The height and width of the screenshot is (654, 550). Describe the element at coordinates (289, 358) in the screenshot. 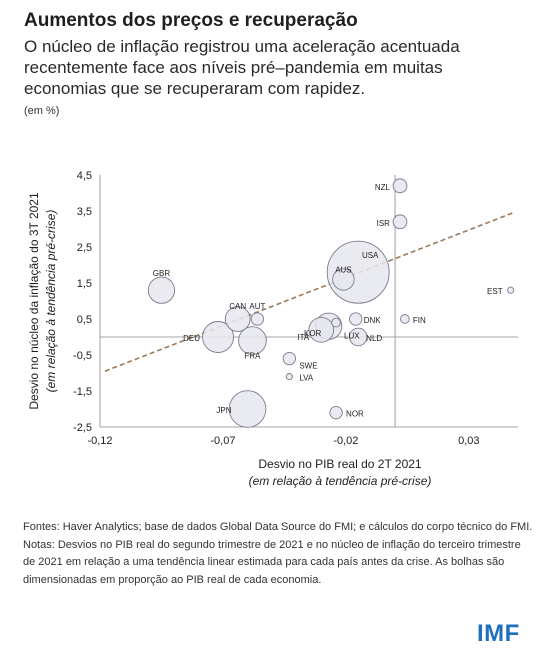

I see `bubble-swe` at that location.